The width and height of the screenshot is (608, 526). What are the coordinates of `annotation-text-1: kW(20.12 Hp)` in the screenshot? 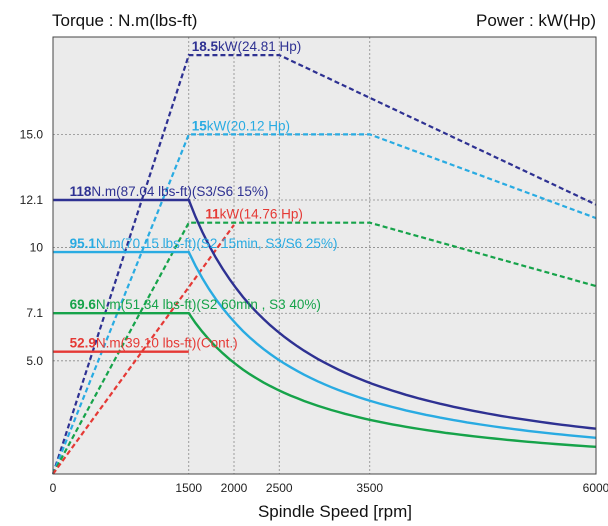 It's located at (248, 125).